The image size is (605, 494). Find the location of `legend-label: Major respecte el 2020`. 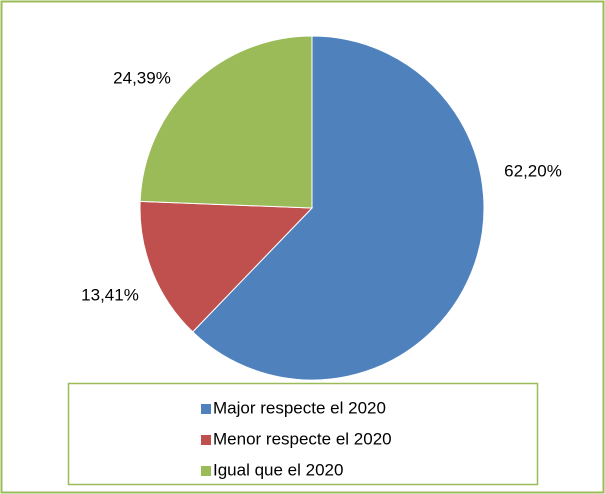

legend-label: Major respecte el 2020 is located at coordinates (299, 407).